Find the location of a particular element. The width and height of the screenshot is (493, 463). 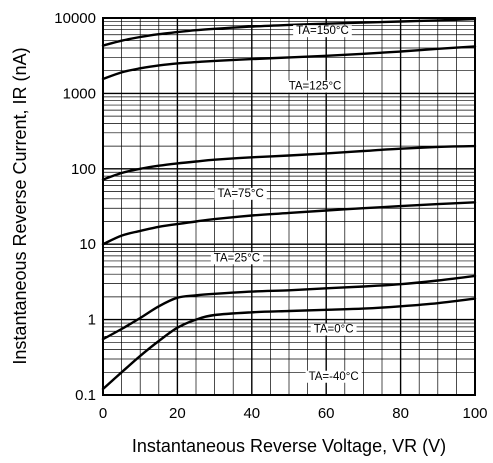

y-tick-label: 1000 is located at coordinates (79, 93).